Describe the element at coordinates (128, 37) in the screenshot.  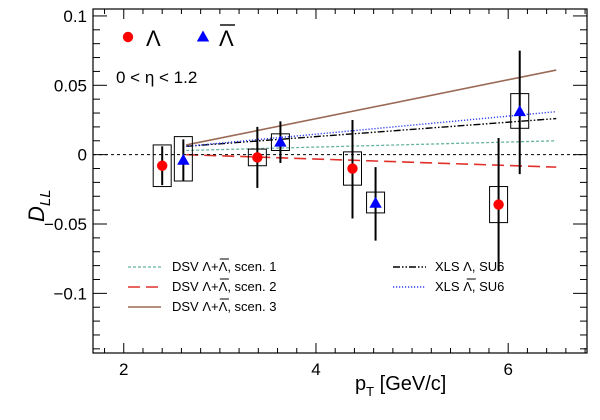
I see `lambda-legend-marker` at that location.